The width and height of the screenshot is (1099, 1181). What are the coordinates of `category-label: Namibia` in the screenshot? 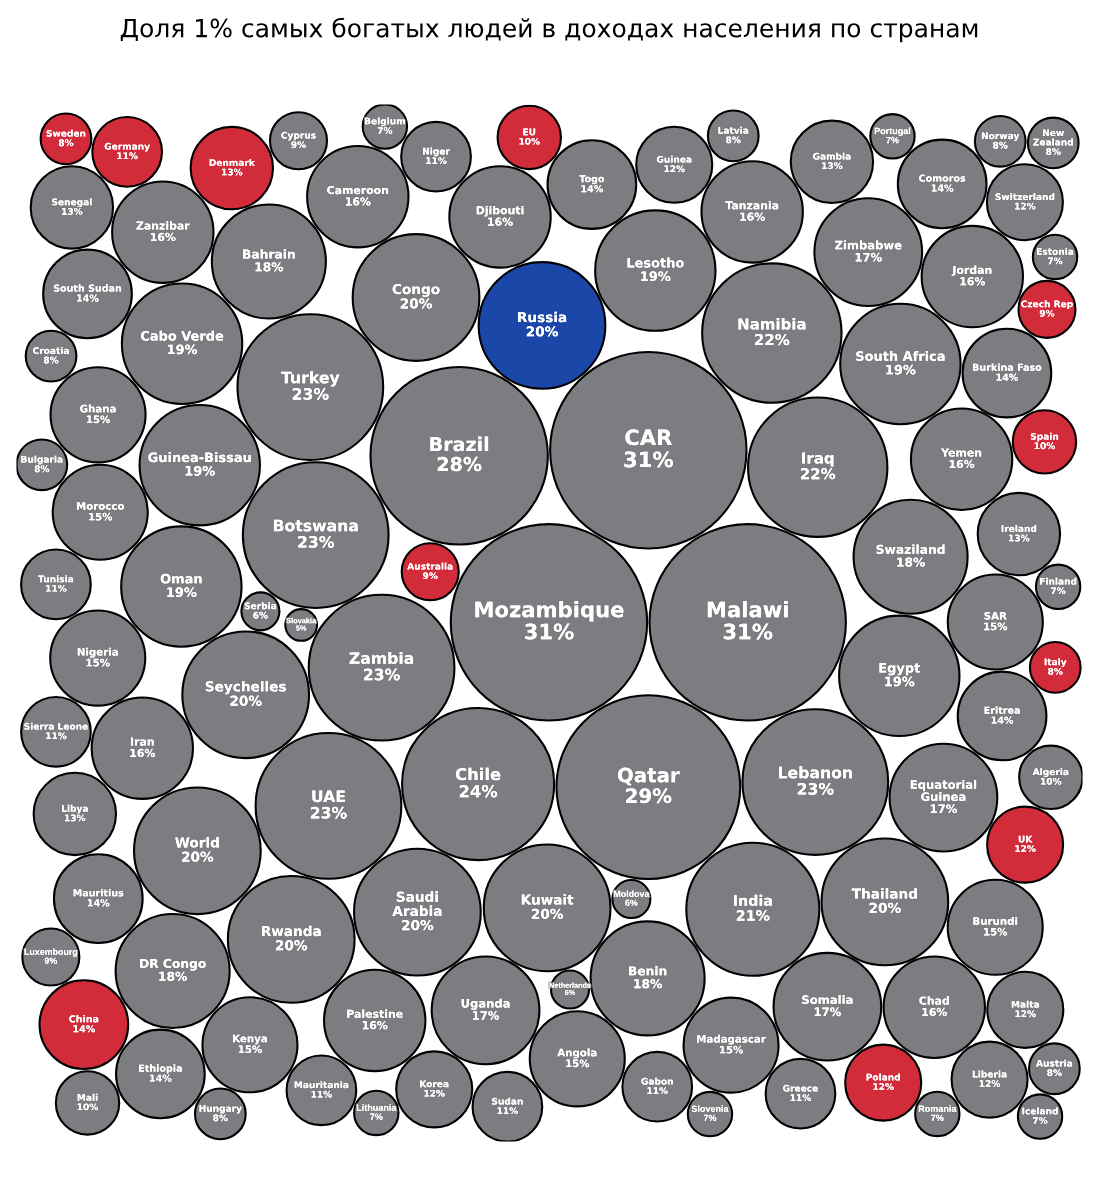 It's located at (772, 323).